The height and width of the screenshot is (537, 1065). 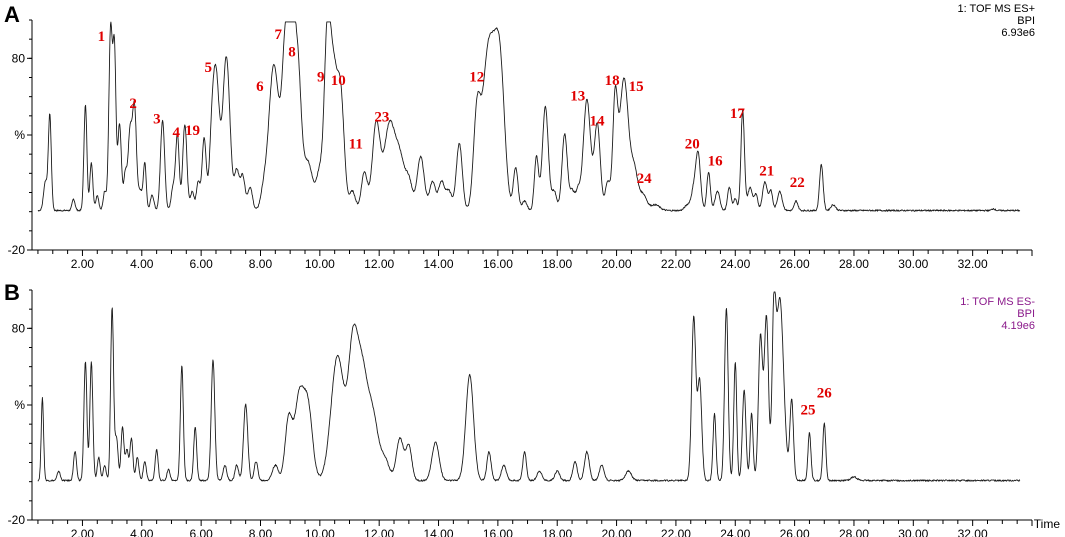 I want to click on peak-number-label: 3, so click(x=157, y=120).